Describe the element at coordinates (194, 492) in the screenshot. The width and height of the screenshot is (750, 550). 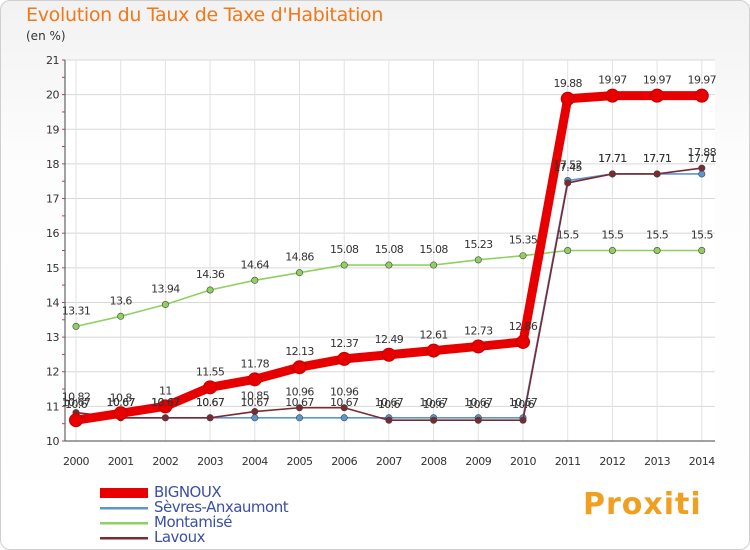
I see `legend-item-bignoux: BIGNOUX` at that location.